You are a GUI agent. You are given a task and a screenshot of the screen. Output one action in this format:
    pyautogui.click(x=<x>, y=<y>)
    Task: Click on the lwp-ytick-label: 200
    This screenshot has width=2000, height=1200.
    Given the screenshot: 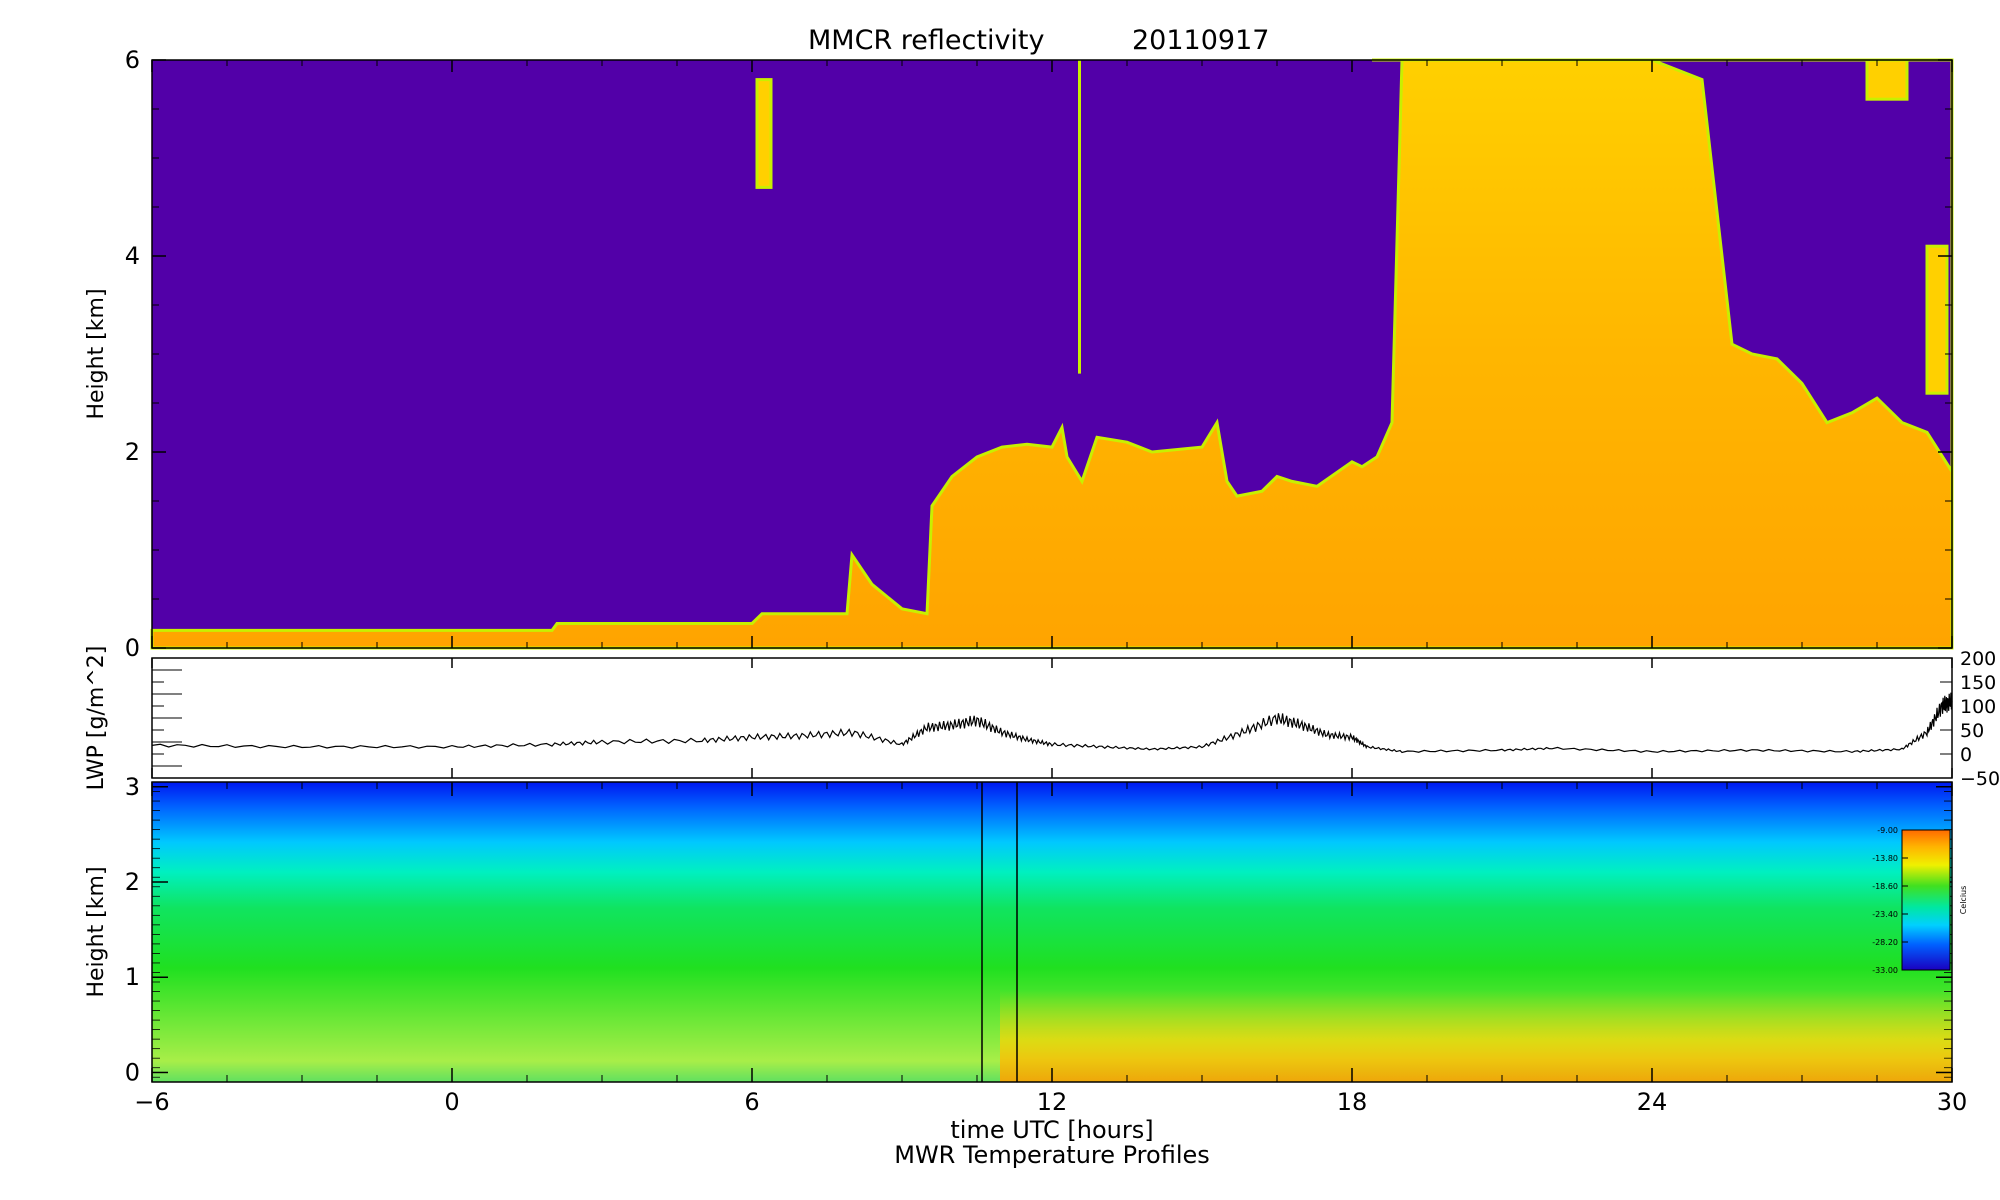 What is the action you would take?
    pyautogui.click(x=1978, y=659)
    